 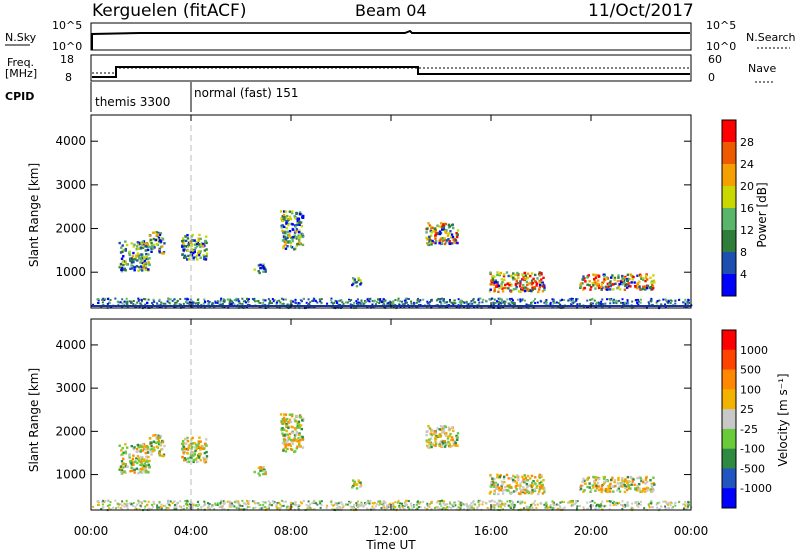 What do you see at coordinates (21, 37) in the screenshot?
I see `nsky-label: N.Sky` at bounding box center [21, 37].